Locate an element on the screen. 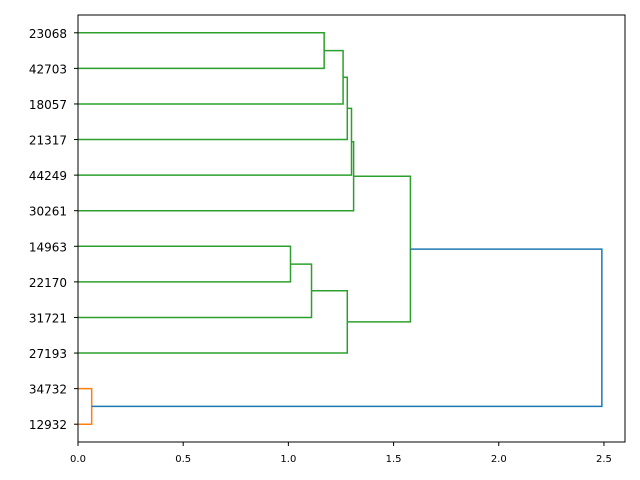  x-tick-label: 1.0 is located at coordinates (288, 459).